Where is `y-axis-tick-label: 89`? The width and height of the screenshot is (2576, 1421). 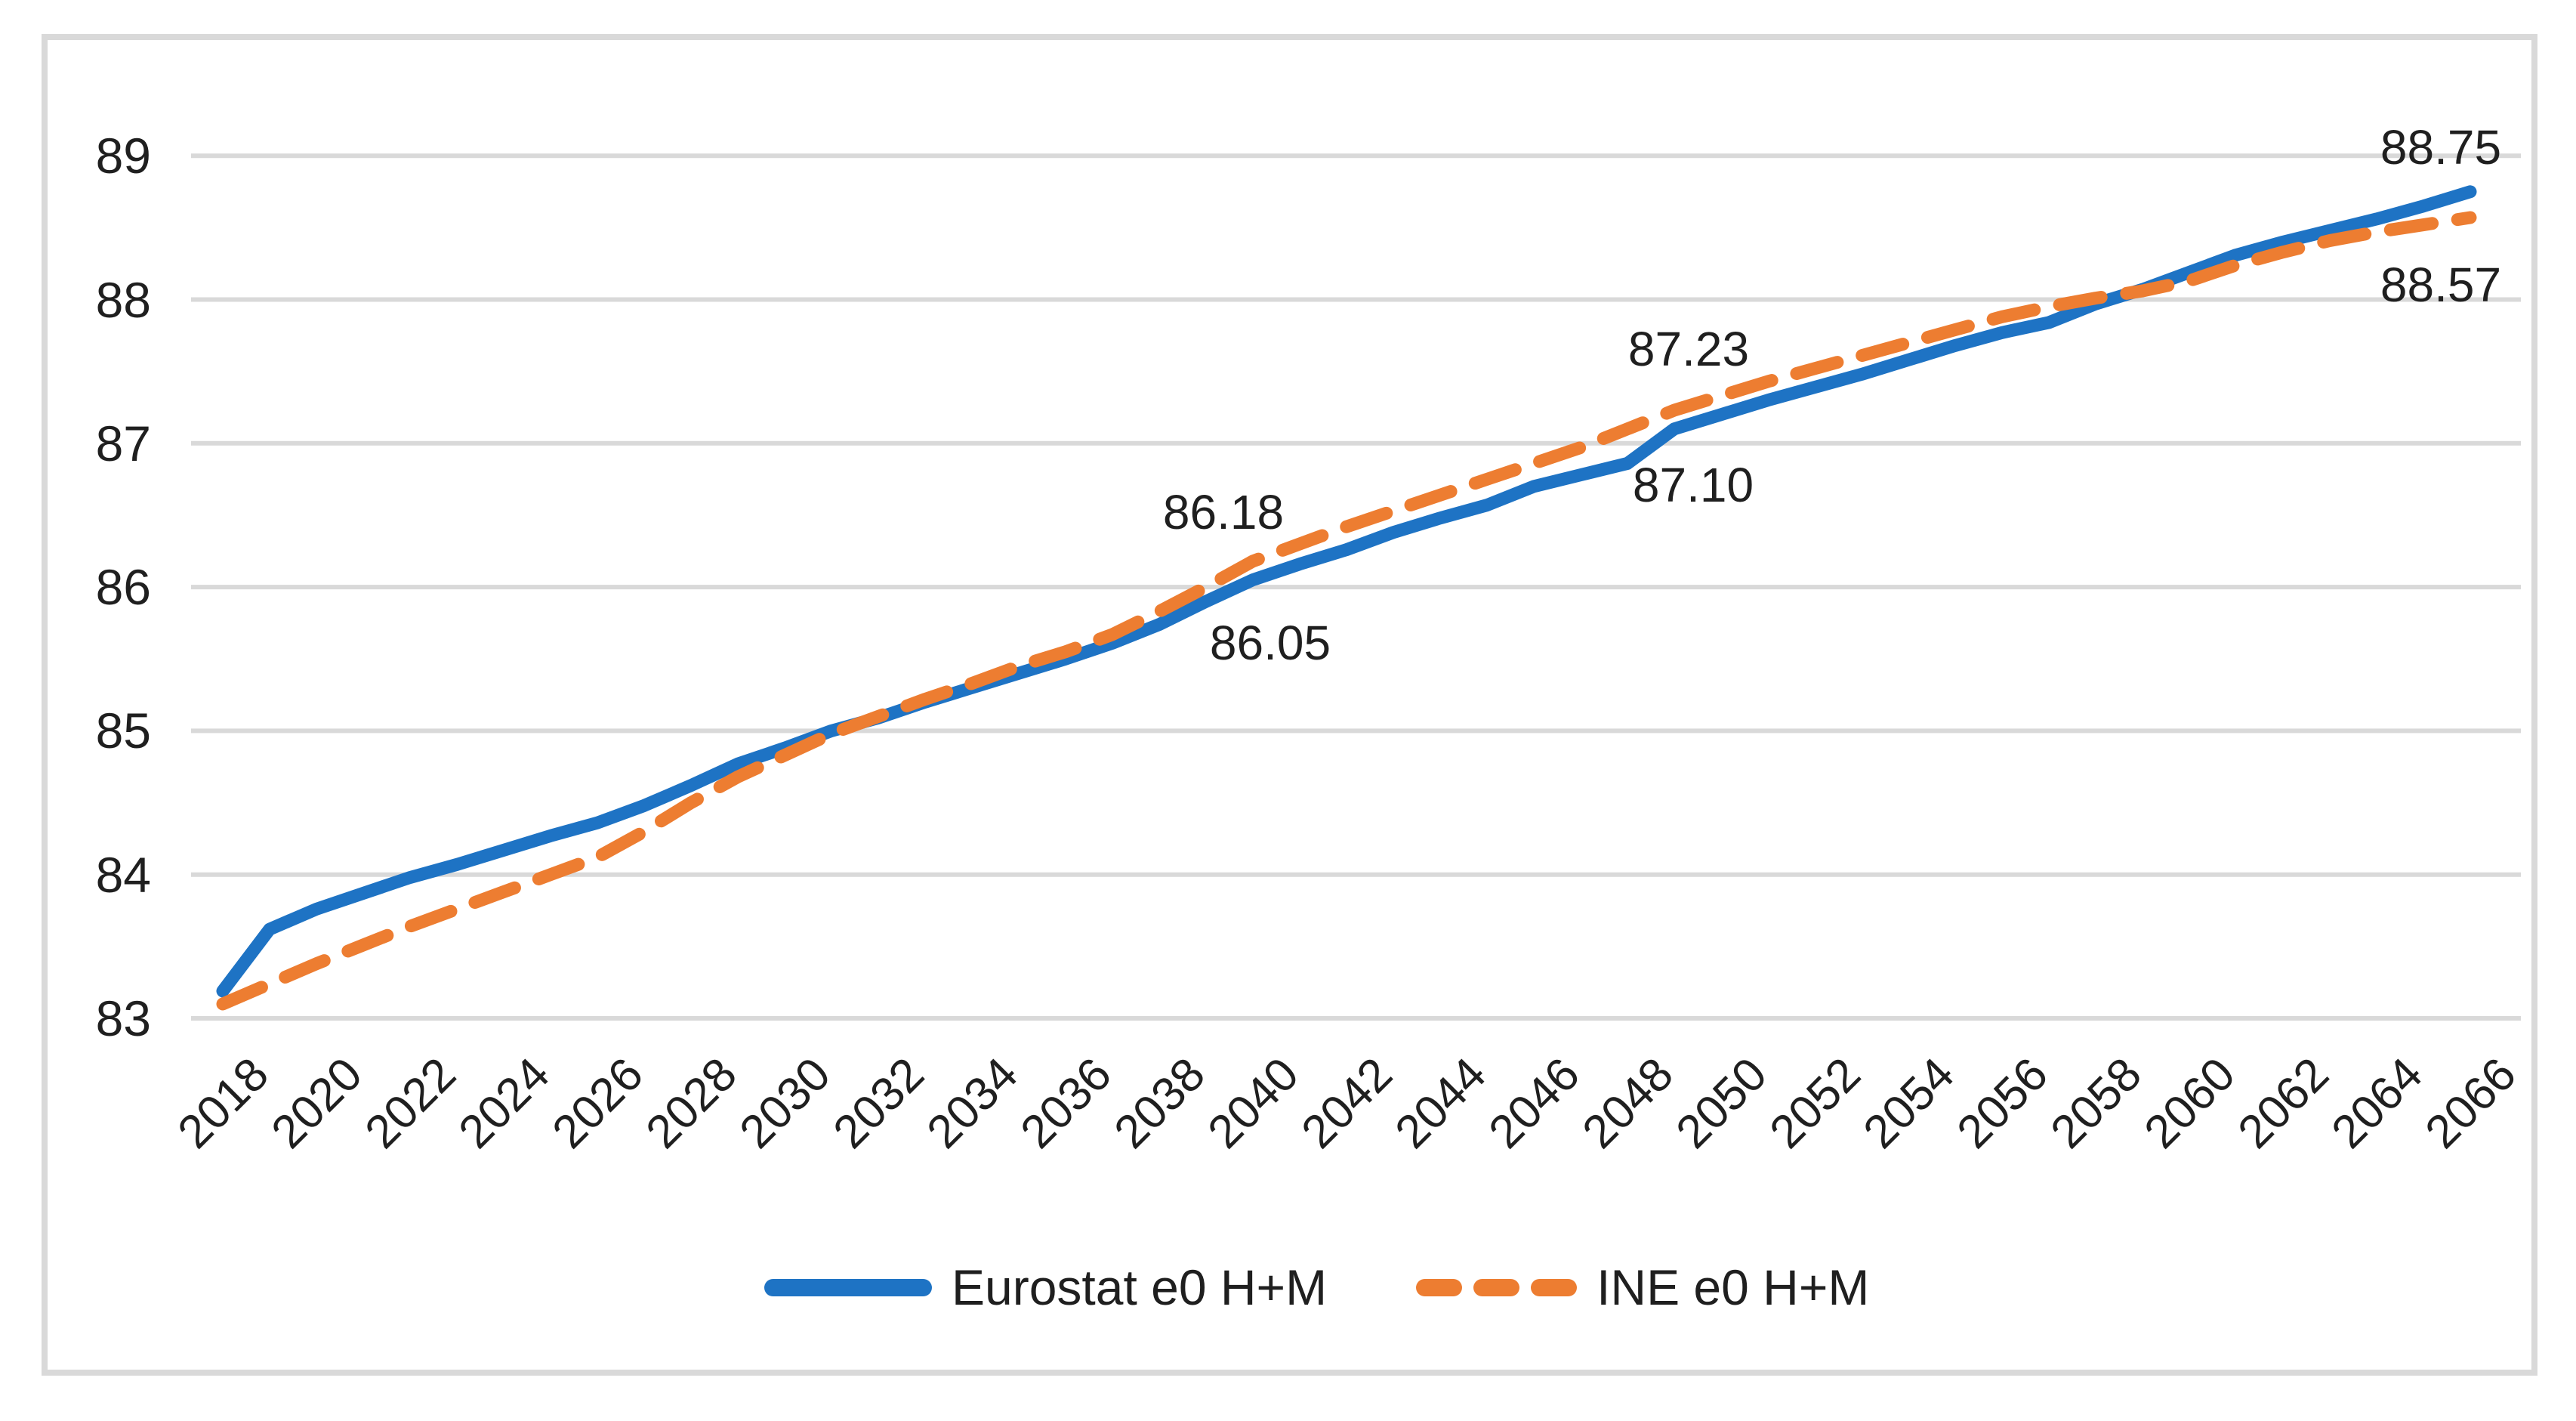
y-axis-tick-label: 89 is located at coordinates (123, 156).